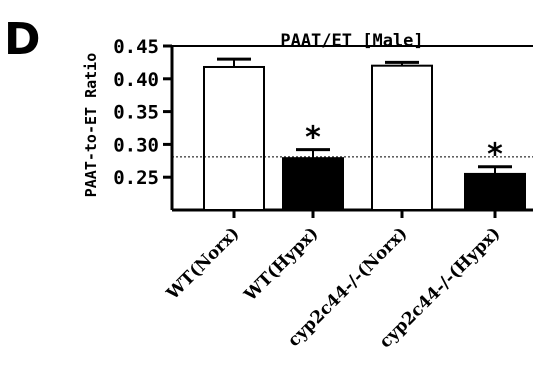 Image resolution: width=533 pixels, height=383 pixels. I want to click on y-tick-label: 0.45, so click(136, 47).